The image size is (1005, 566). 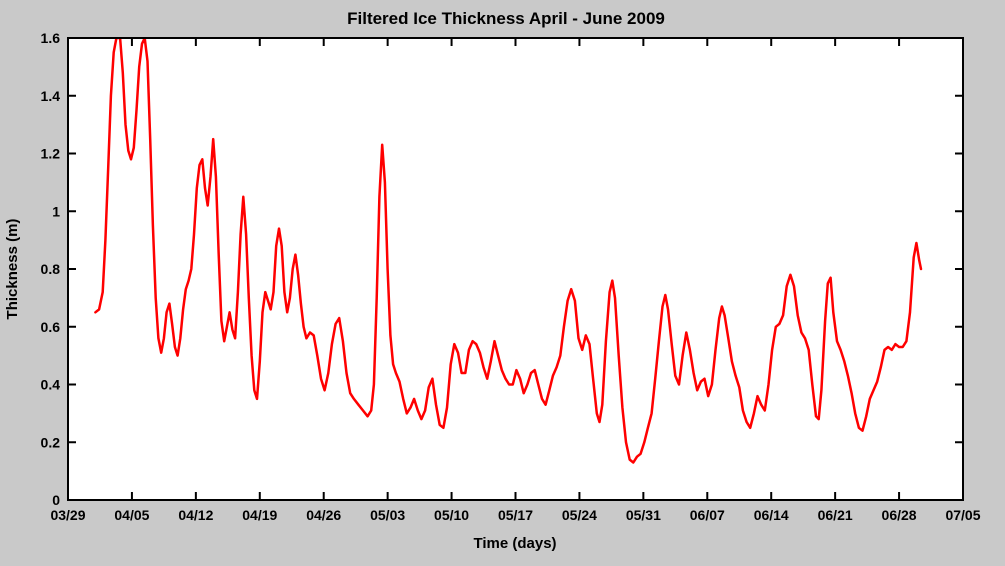 What do you see at coordinates (962, 515) in the screenshot?
I see `x-tick-label: 07/05` at bounding box center [962, 515].